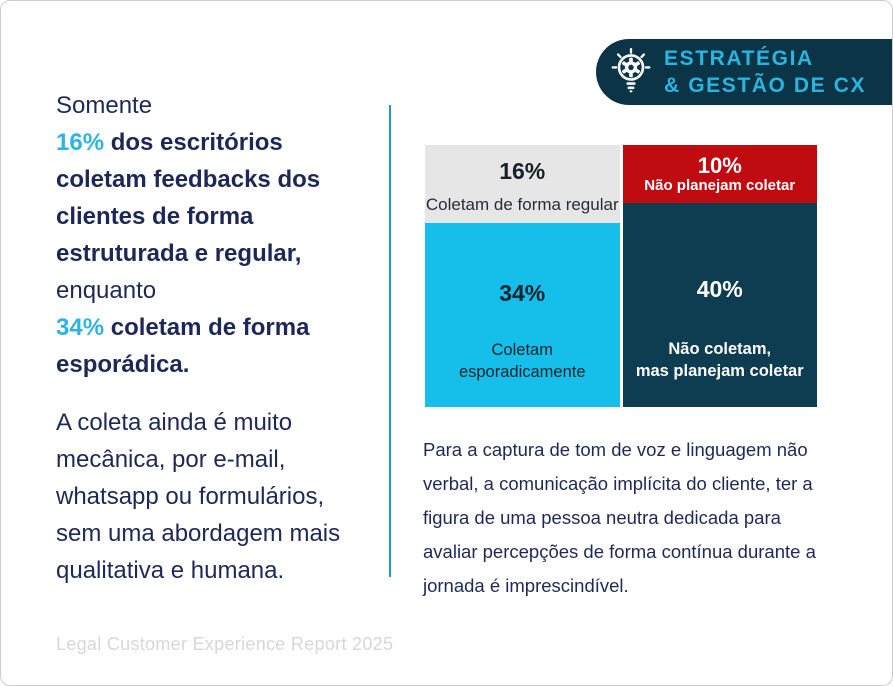 The image size is (893, 686). What do you see at coordinates (765, 85) in the screenshot?
I see `badge-line-2: & GESTÃO DE CX` at bounding box center [765, 85].